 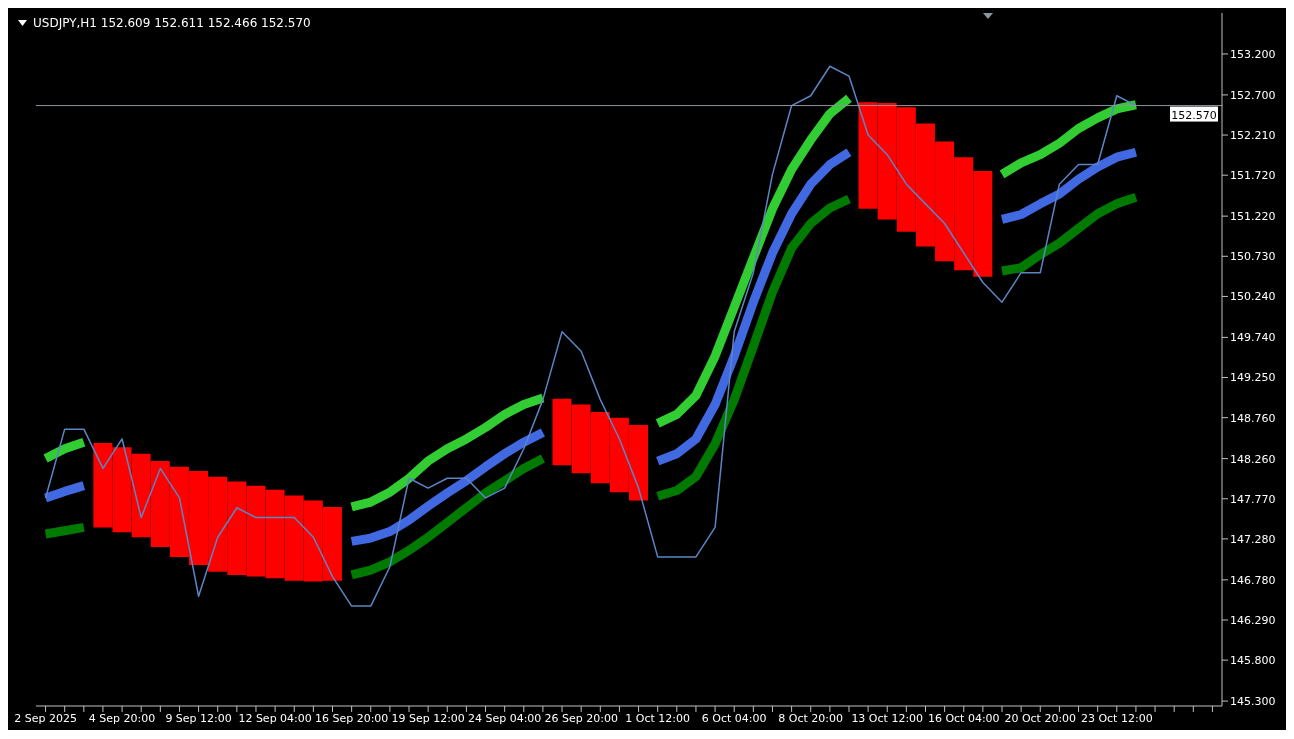 What do you see at coordinates (811, 718) in the screenshot?
I see `x-tick-label: 8 Oct 20:00` at bounding box center [811, 718].